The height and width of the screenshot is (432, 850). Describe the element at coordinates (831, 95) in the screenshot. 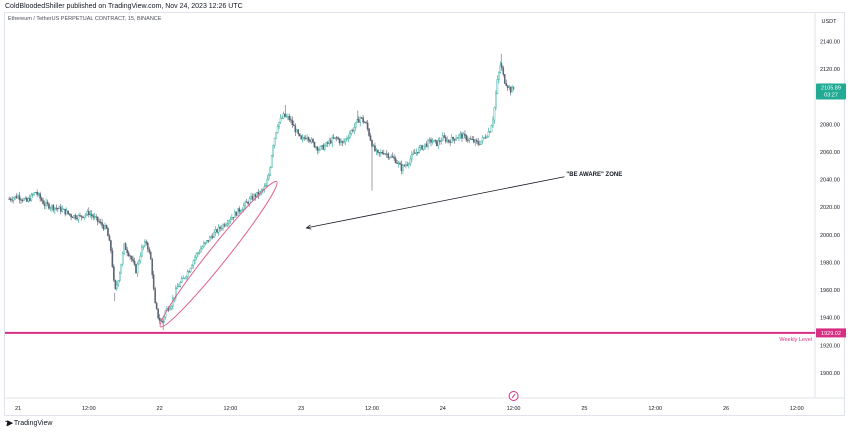

I see `countdown-value: 03:27` at that location.